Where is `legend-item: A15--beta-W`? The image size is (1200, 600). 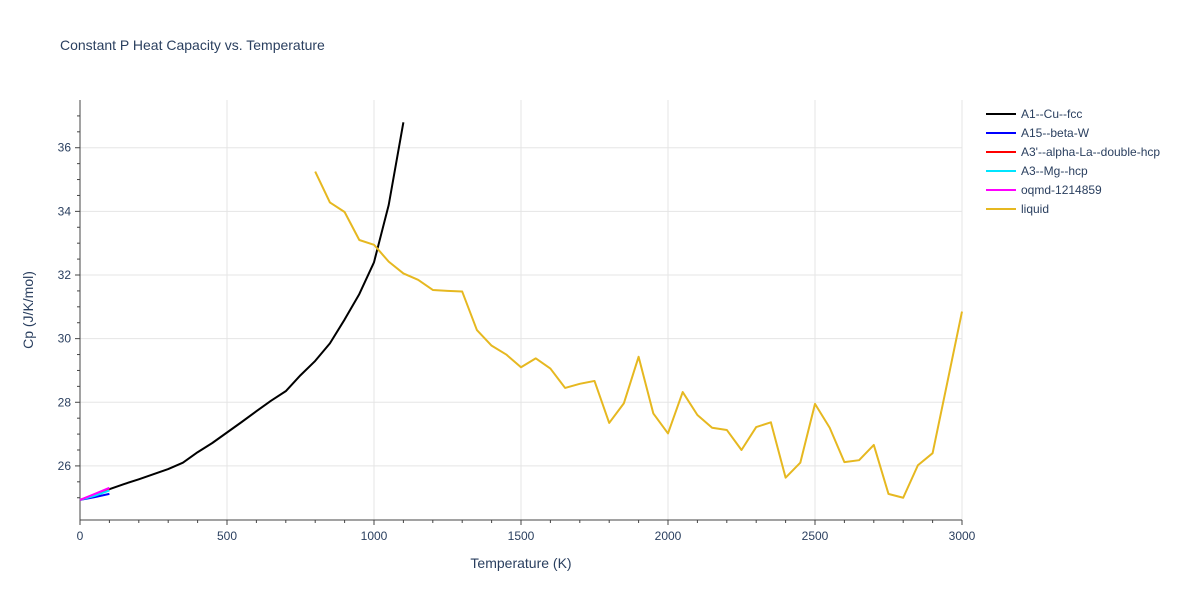 legend-item: A15--beta-W is located at coordinates (1038, 133).